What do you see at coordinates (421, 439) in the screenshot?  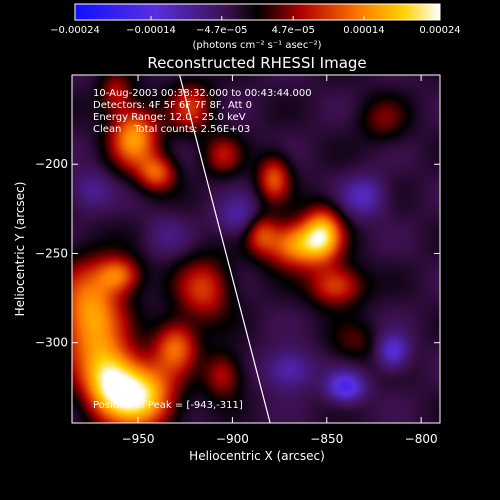 I see `x-tick-label: −800` at bounding box center [421, 439].